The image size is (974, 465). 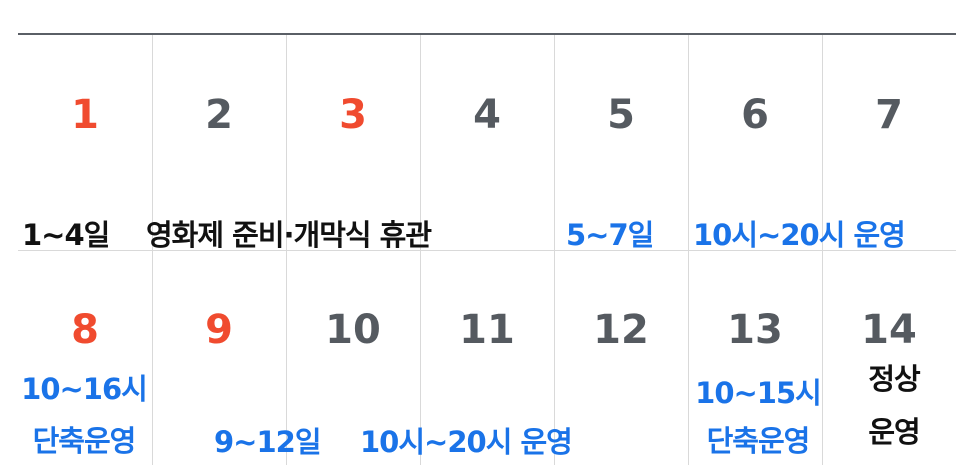 I want to click on day-14-line1: 정상, so click(x=894, y=379).